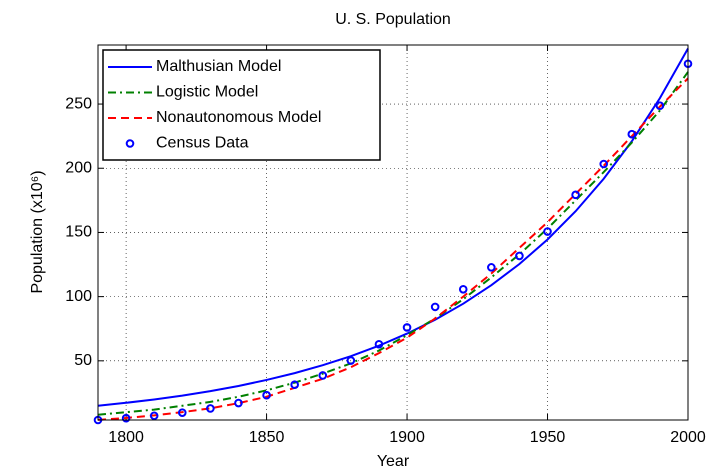 This screenshot has height=471, width=711. Describe the element at coordinates (688, 437) in the screenshot. I see `x-tick-label: 2000` at that location.